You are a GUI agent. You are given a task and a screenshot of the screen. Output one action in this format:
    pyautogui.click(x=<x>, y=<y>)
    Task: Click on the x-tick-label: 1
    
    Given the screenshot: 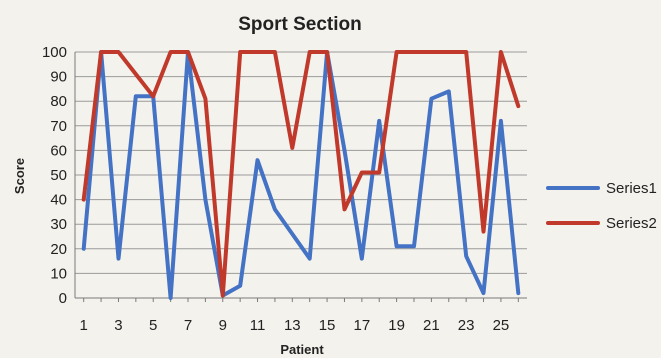 What is the action you would take?
    pyautogui.click(x=84, y=325)
    